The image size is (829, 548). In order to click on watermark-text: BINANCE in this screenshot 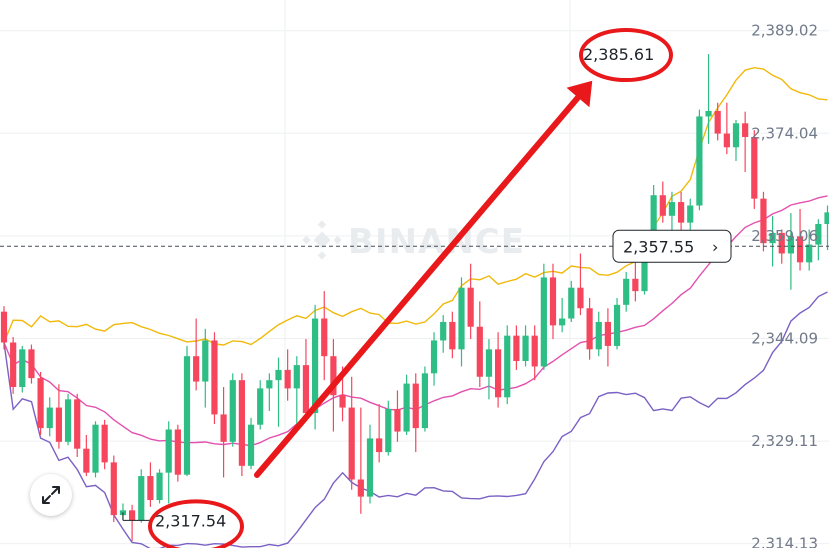, I will do `click(436, 242)`.